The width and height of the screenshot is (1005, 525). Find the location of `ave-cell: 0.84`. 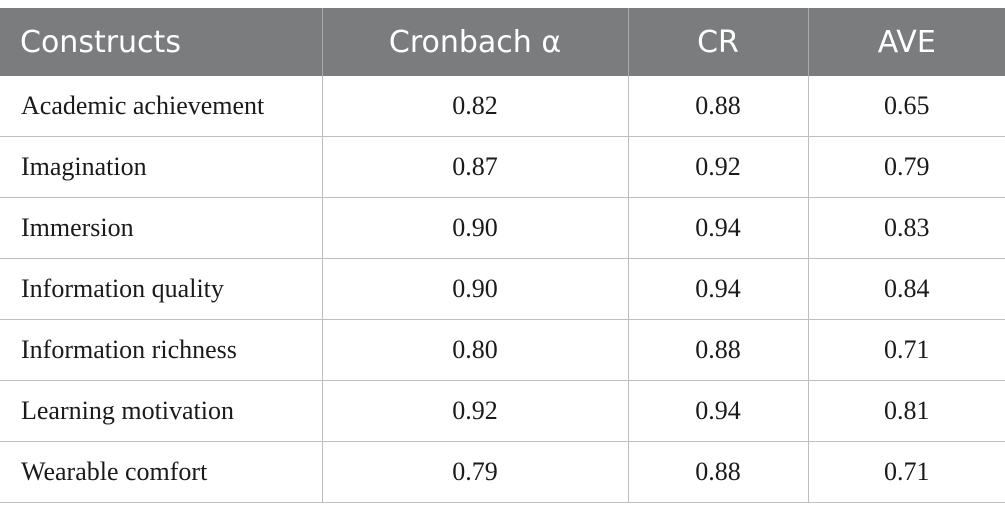

ave-cell: 0.84 is located at coordinates (906, 289).